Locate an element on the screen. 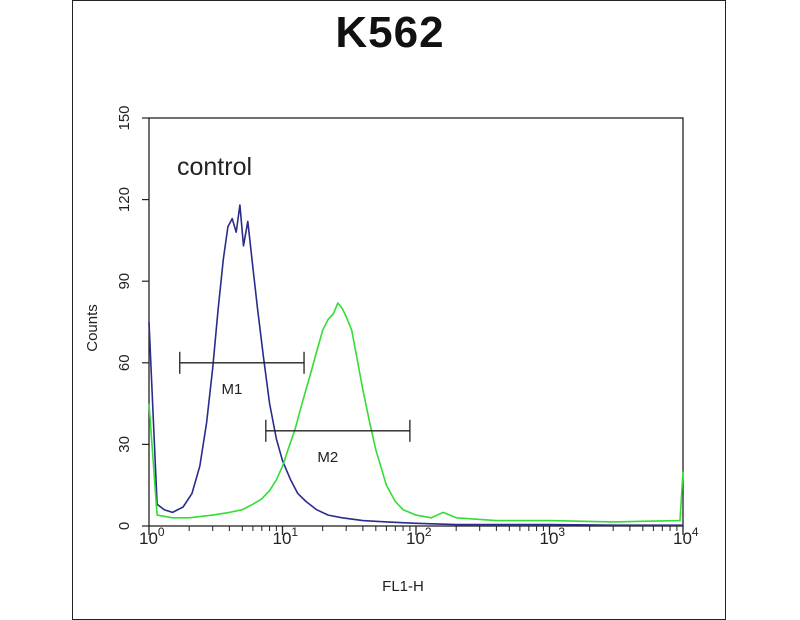 This screenshot has height=620, width=800. y-tick-label: 30 is located at coordinates (124, 444).